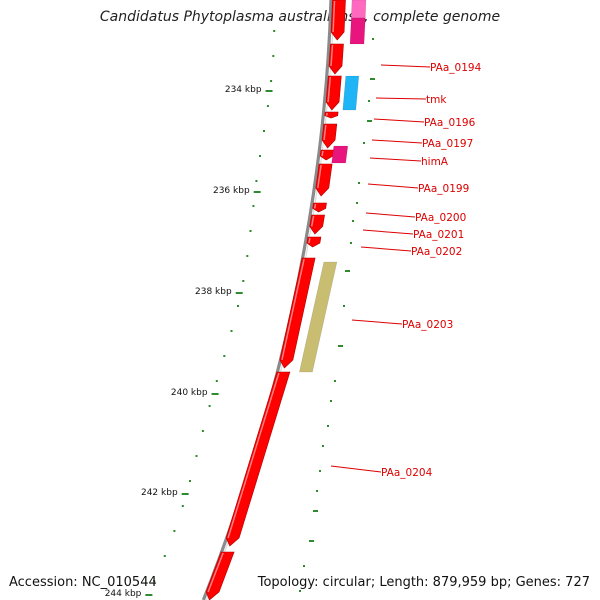  What do you see at coordinates (407, 473) in the screenshot?
I see `gene-label-PAa_0204: PAa_0204` at bounding box center [407, 473].